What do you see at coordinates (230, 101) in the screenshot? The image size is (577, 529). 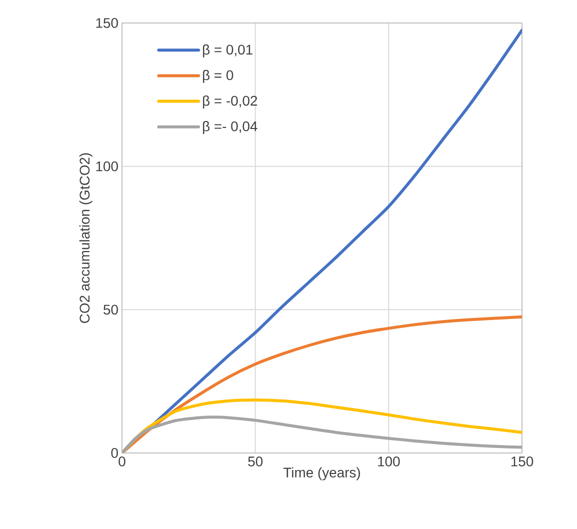 I see `legend-label: β = -0,02` at bounding box center [230, 101].